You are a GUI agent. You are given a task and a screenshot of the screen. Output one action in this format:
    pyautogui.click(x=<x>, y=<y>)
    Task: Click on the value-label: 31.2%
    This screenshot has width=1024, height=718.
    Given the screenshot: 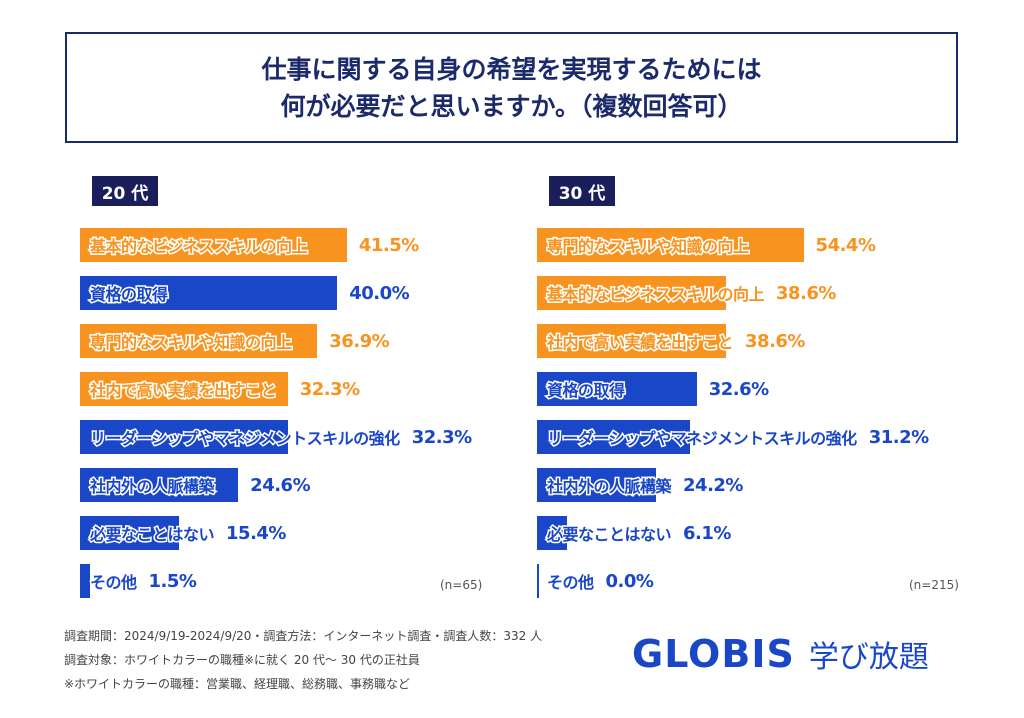 What is the action you would take?
    pyautogui.click(x=898, y=437)
    